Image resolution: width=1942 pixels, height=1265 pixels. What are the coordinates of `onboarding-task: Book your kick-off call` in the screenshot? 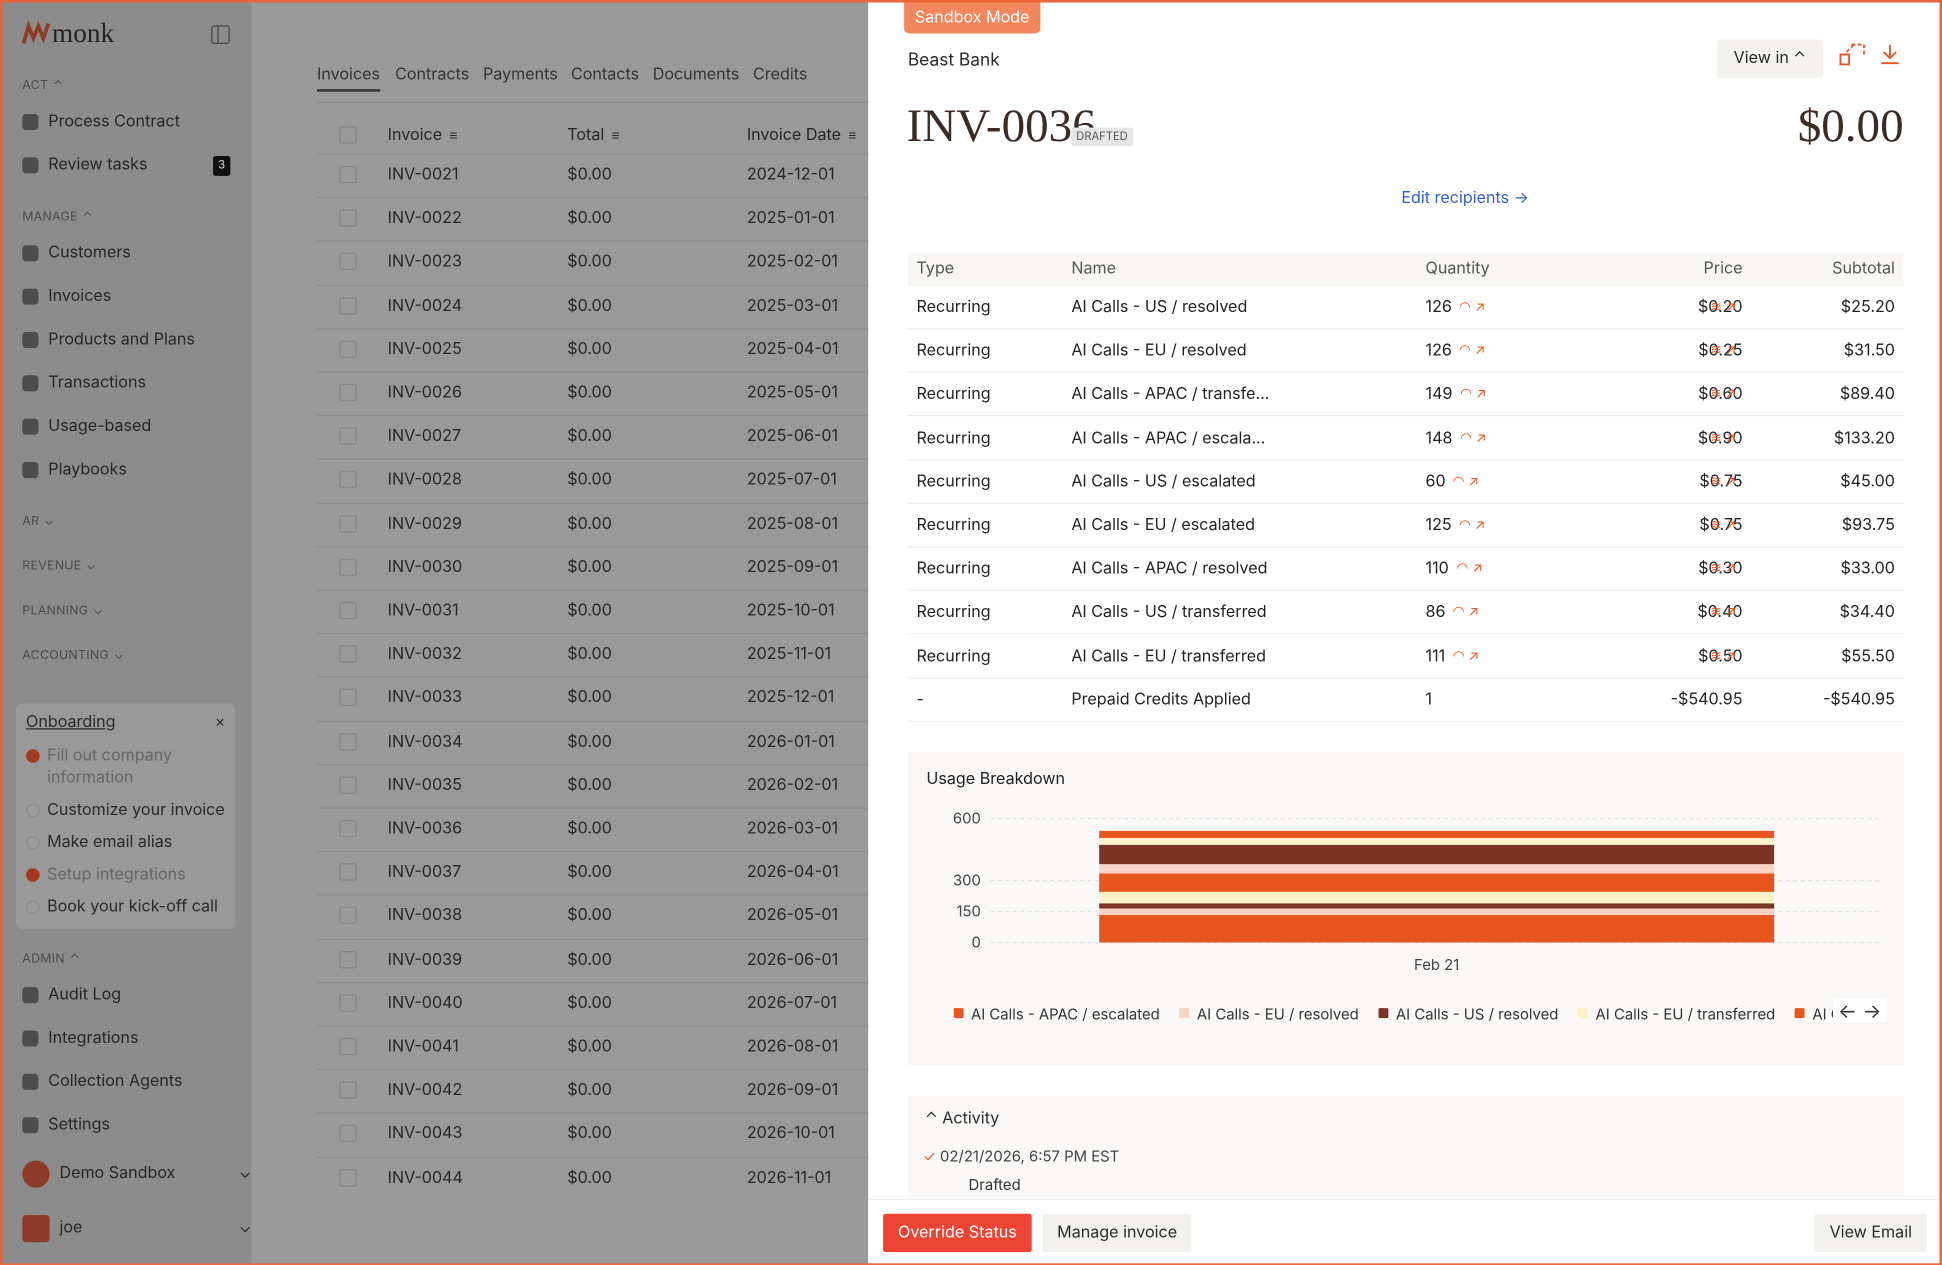 It's located at (125, 906).